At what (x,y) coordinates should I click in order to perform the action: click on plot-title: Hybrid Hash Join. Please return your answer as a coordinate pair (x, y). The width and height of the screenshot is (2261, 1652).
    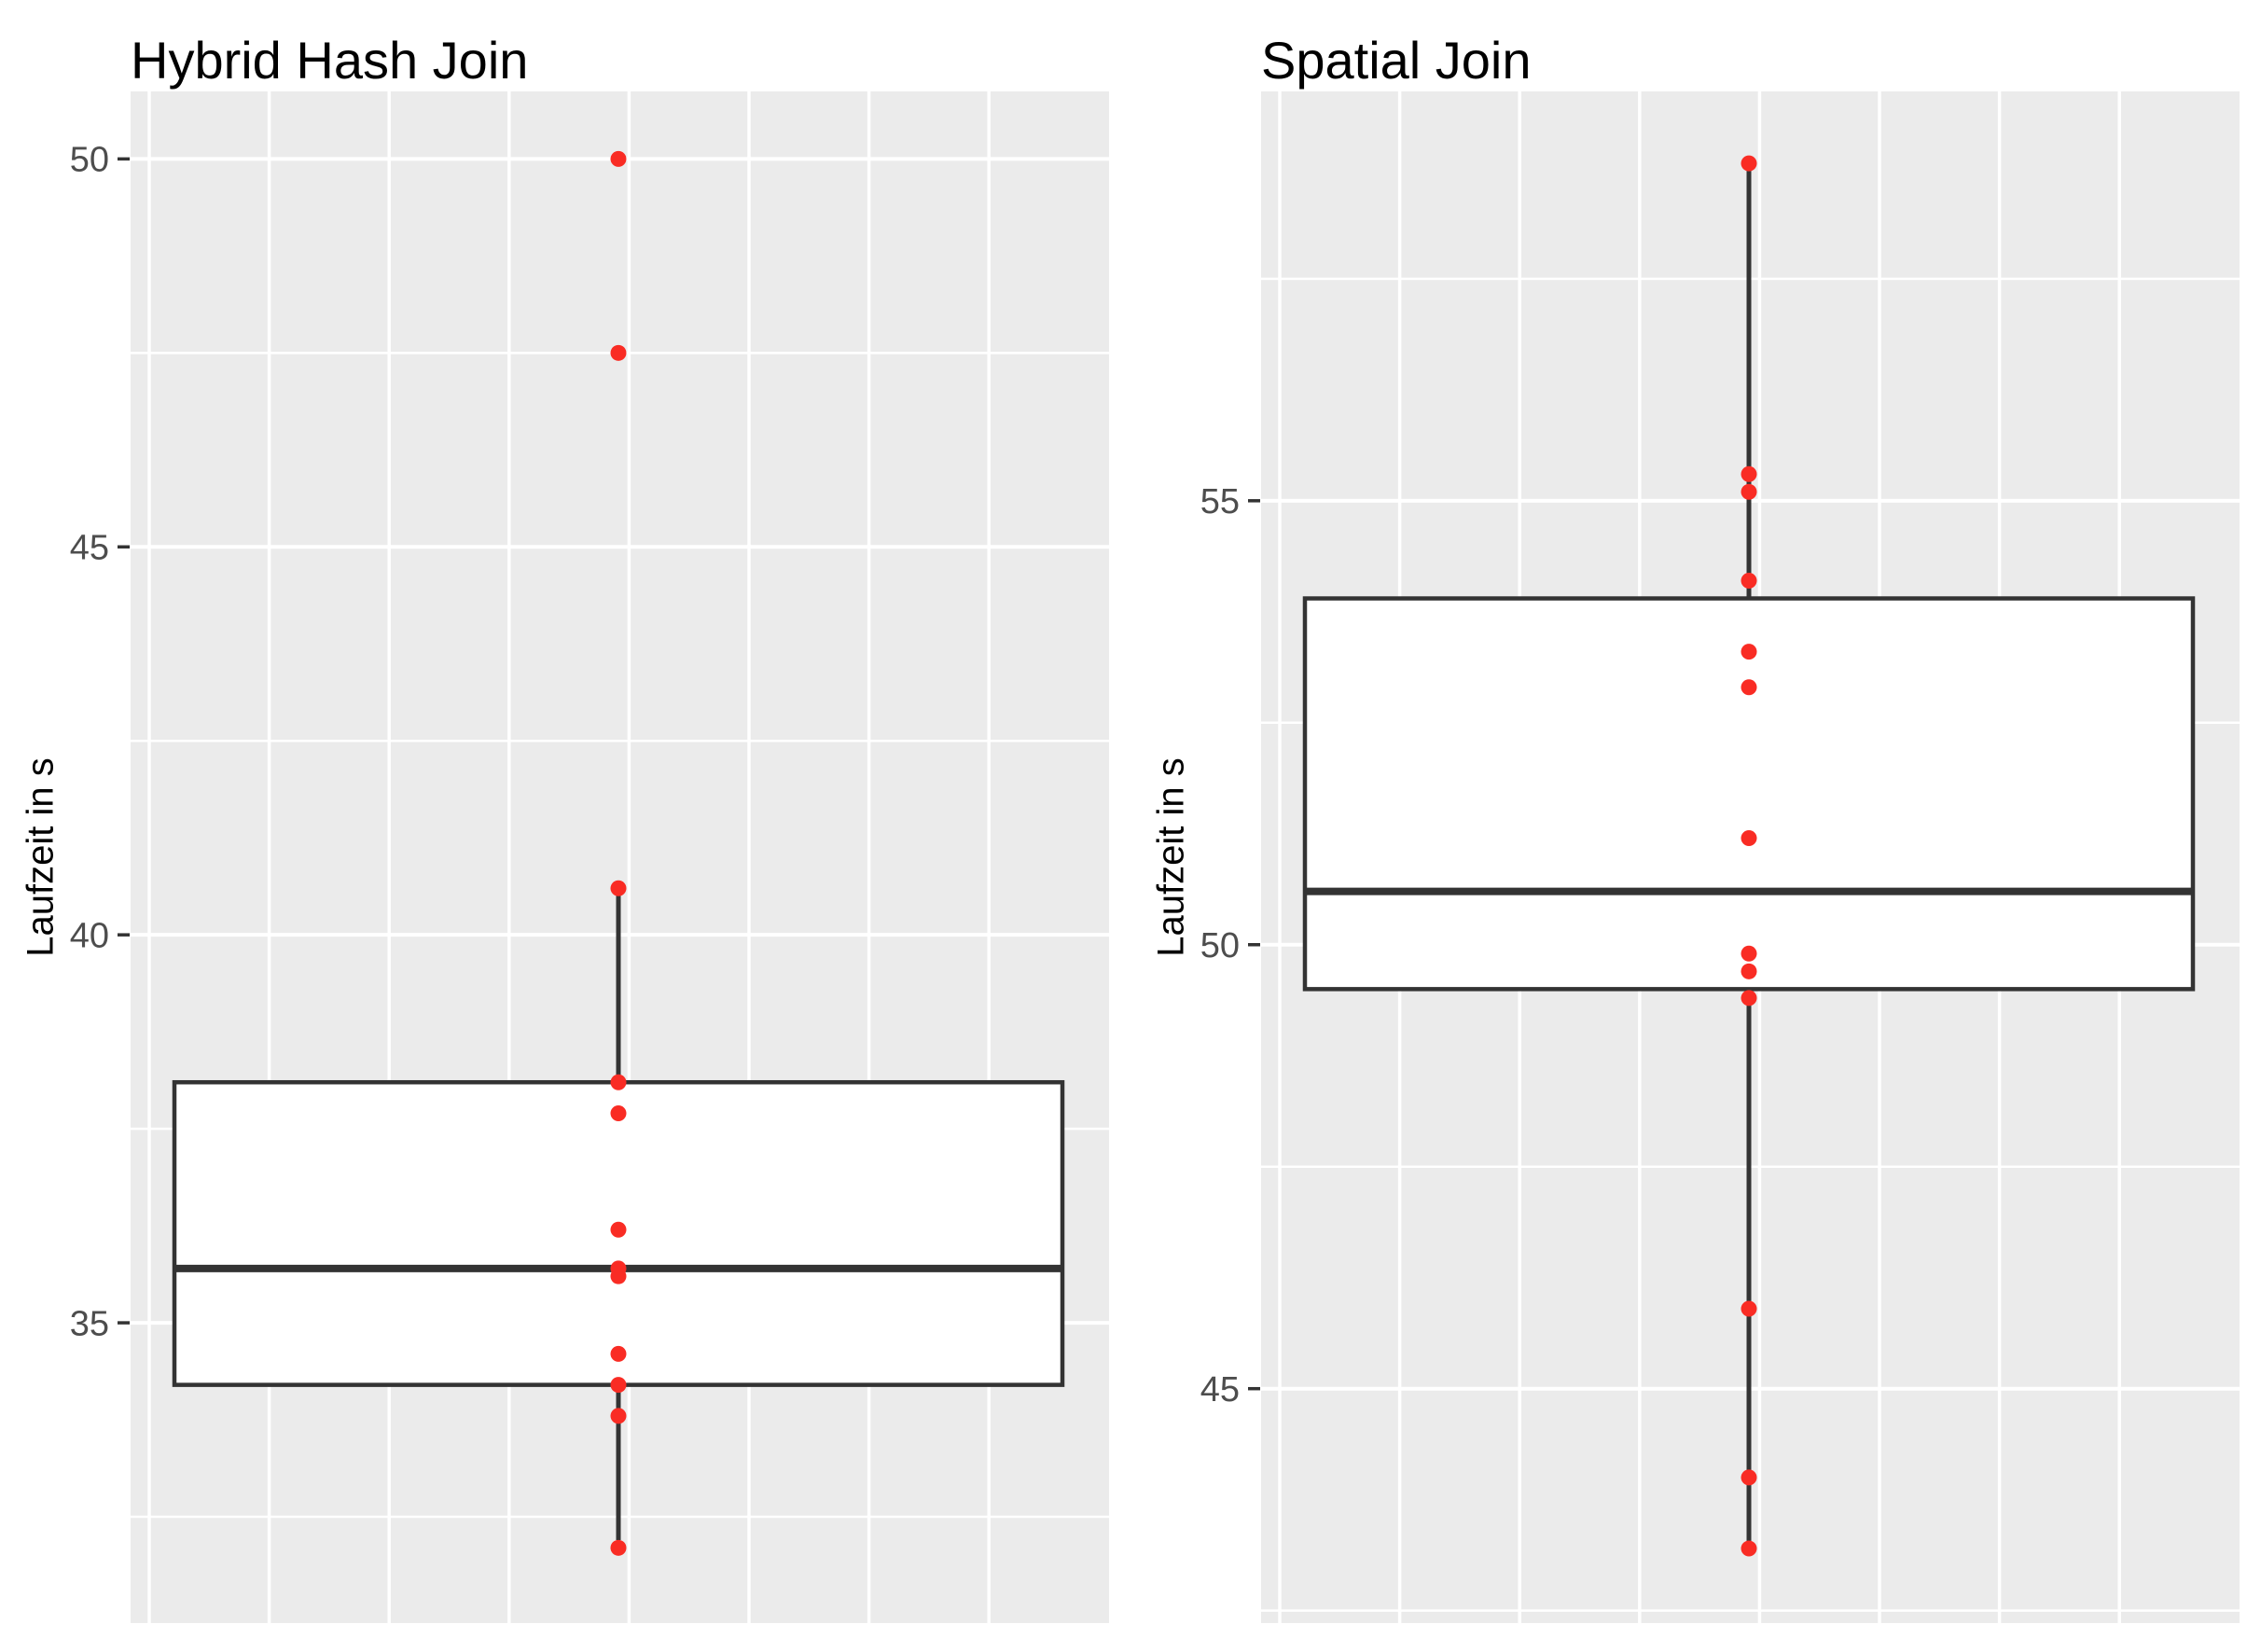
    Looking at the image, I should click on (330, 61).